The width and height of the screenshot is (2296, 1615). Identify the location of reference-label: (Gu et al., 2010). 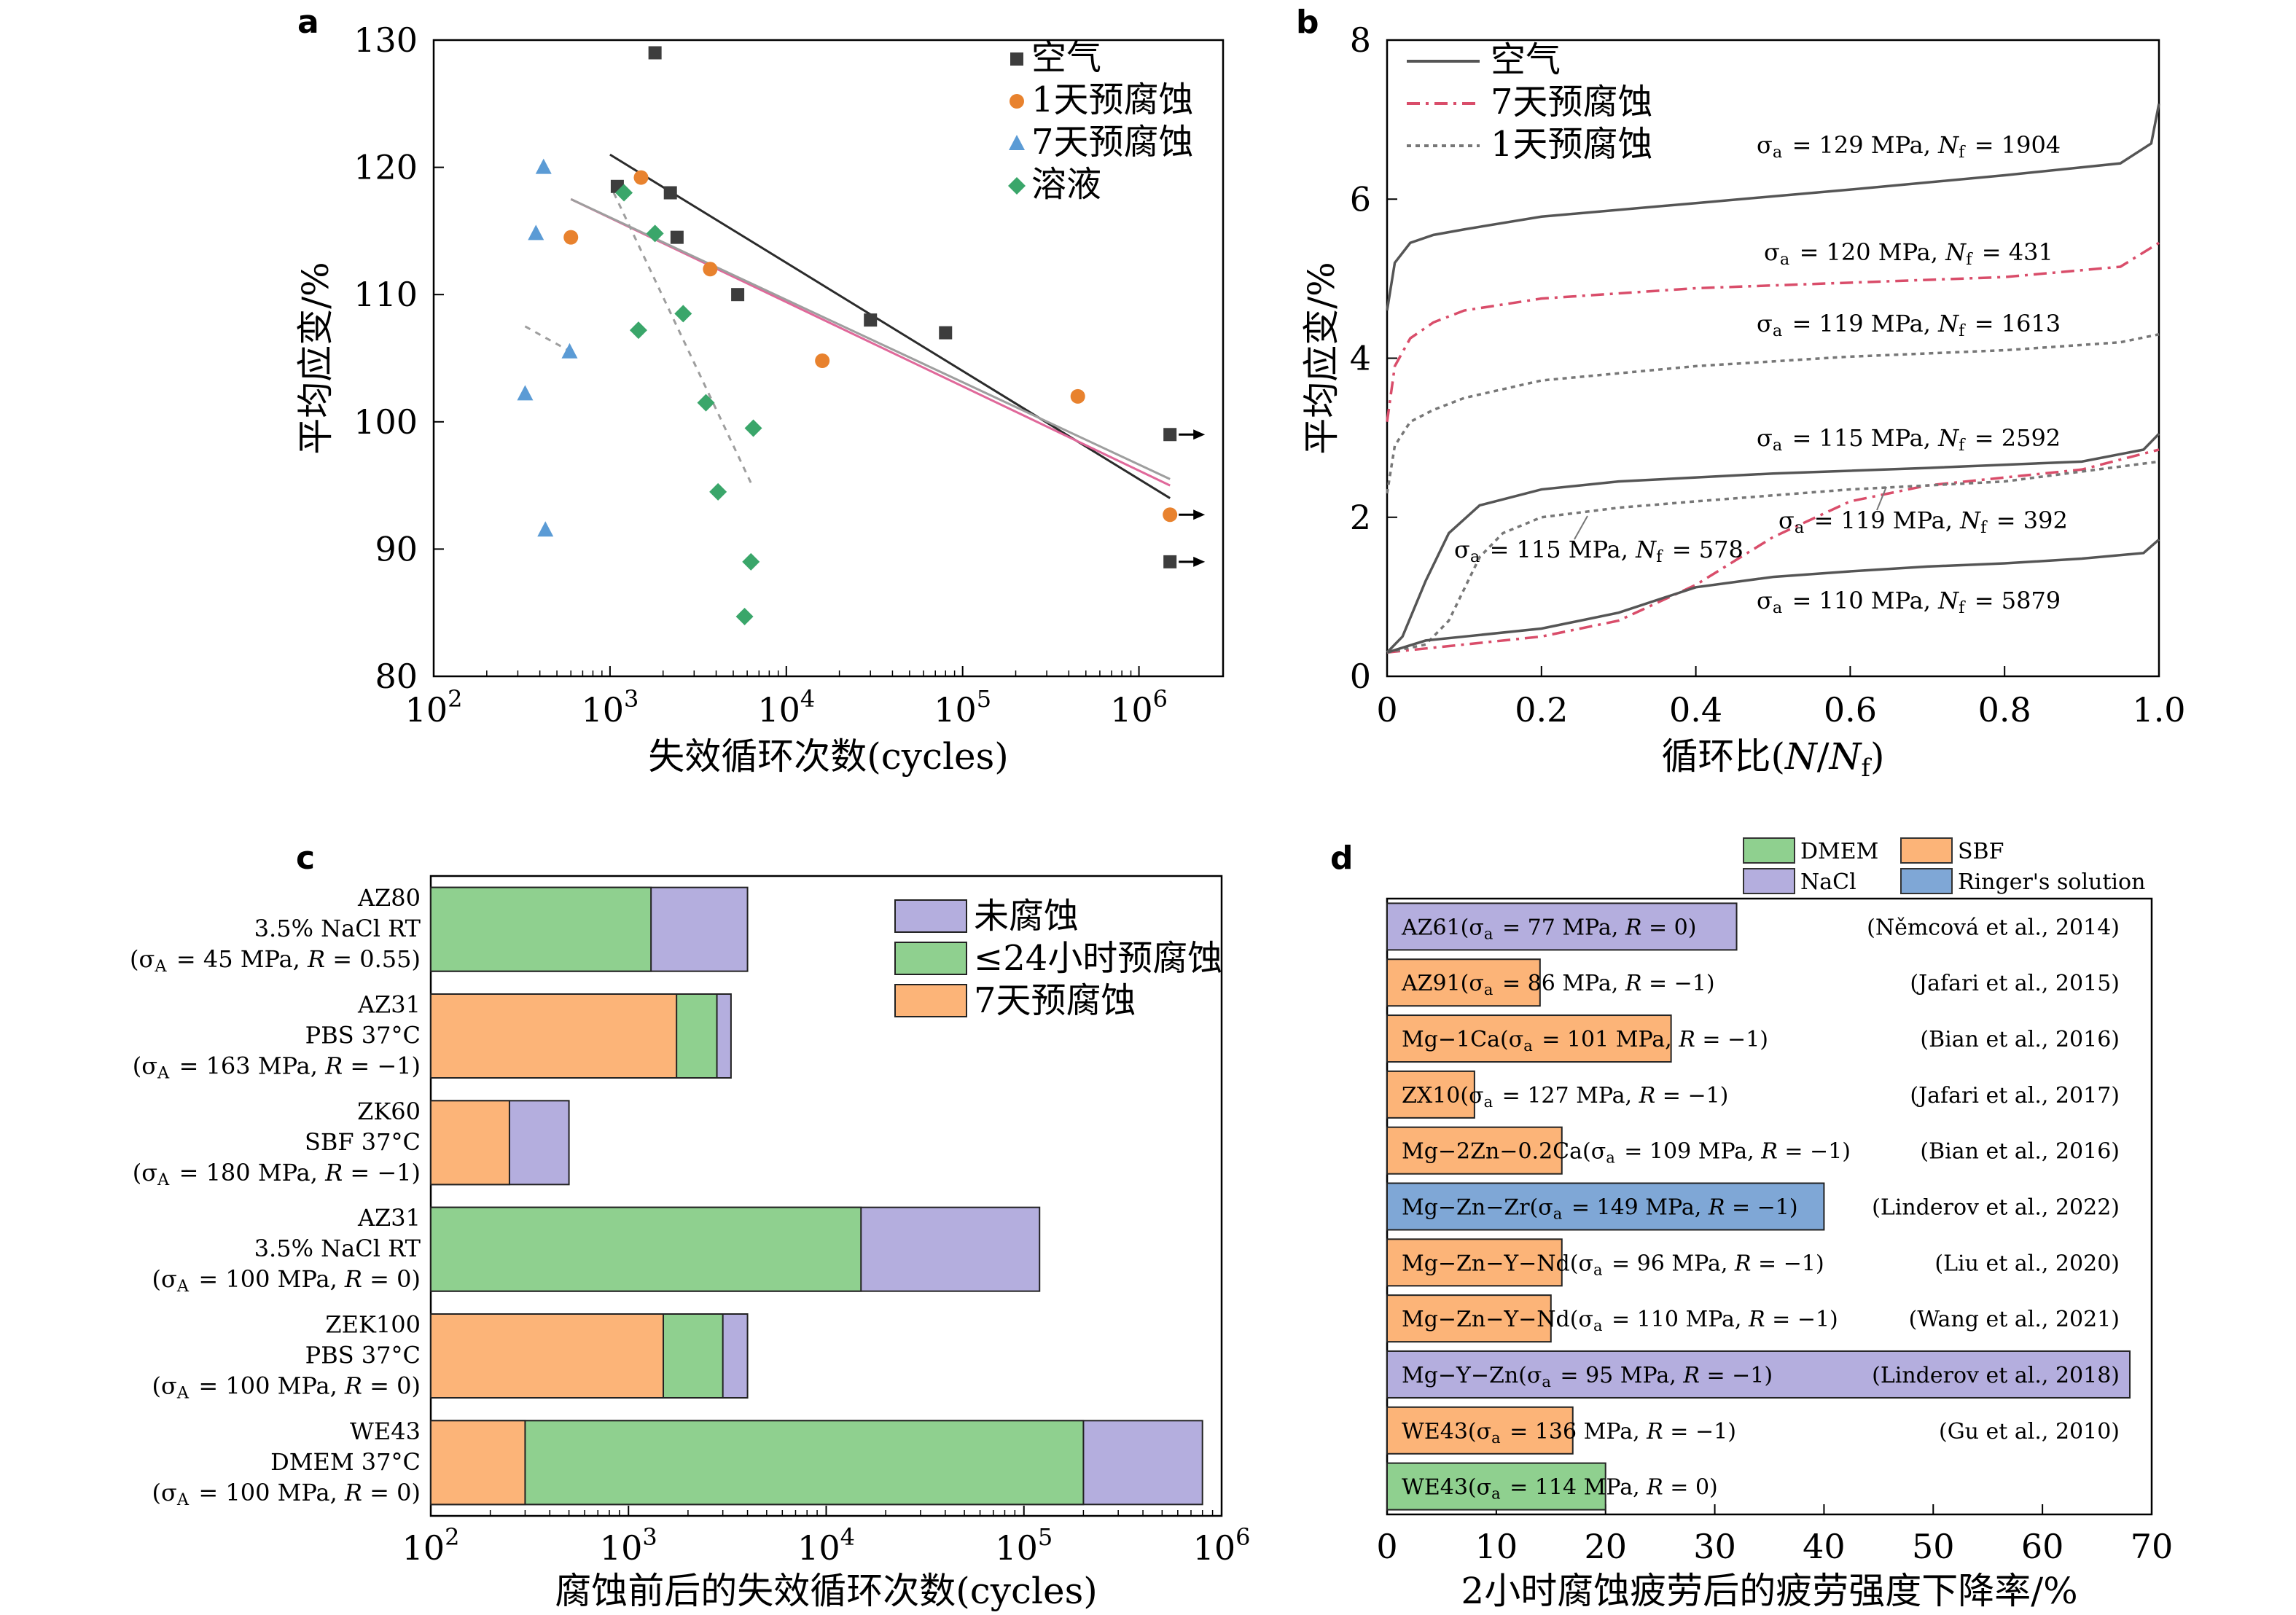
(2029, 1431).